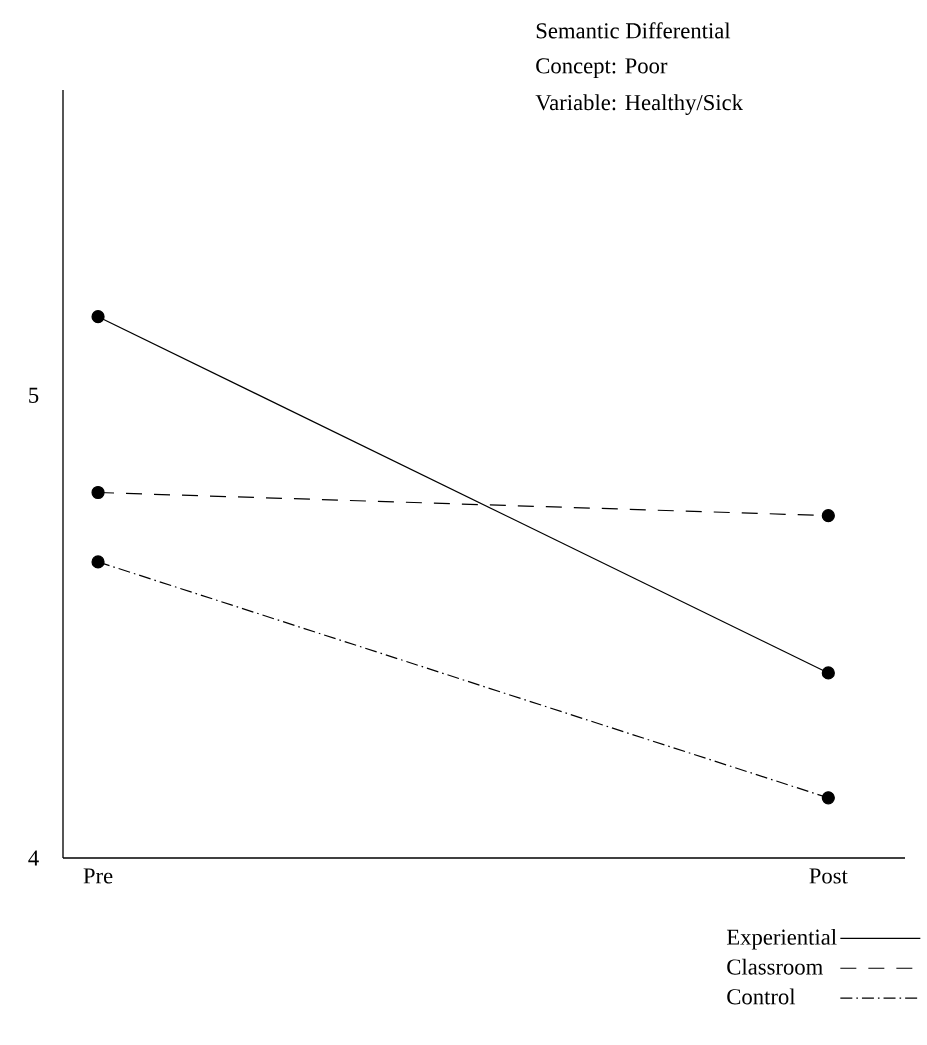  Describe the element at coordinates (98, 876) in the screenshot. I see `x-tick-label: Pre` at that location.